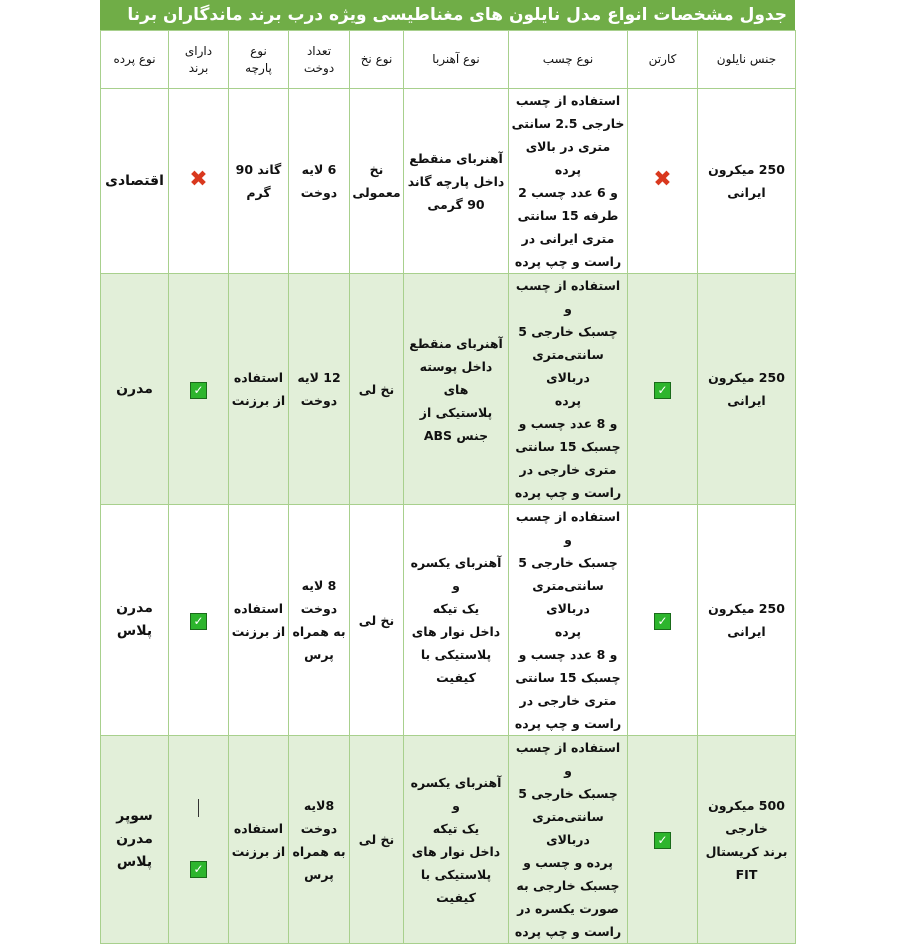  Describe the element at coordinates (319, 839) in the screenshot. I see `cell-stitch: 8لایه دوخت به همراه پرس` at that location.